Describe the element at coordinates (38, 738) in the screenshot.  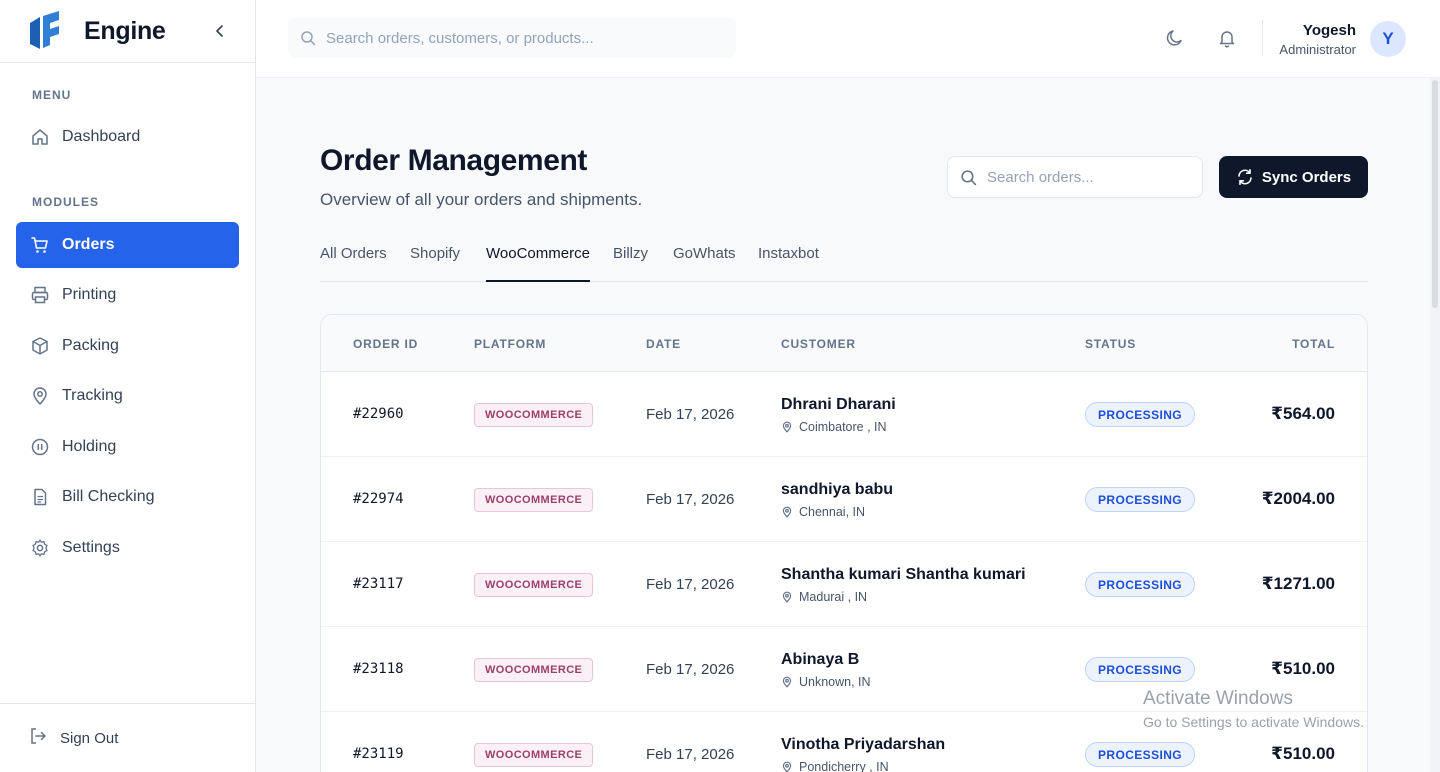
I see `log-out-icon` at that location.